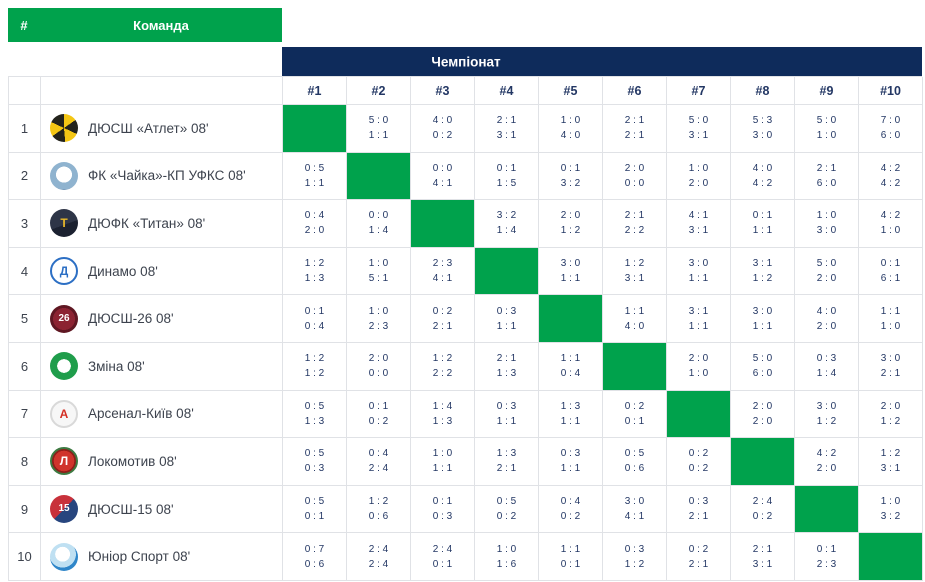  I want to click on score-second-leg: 1 : 0, so click(826, 136).